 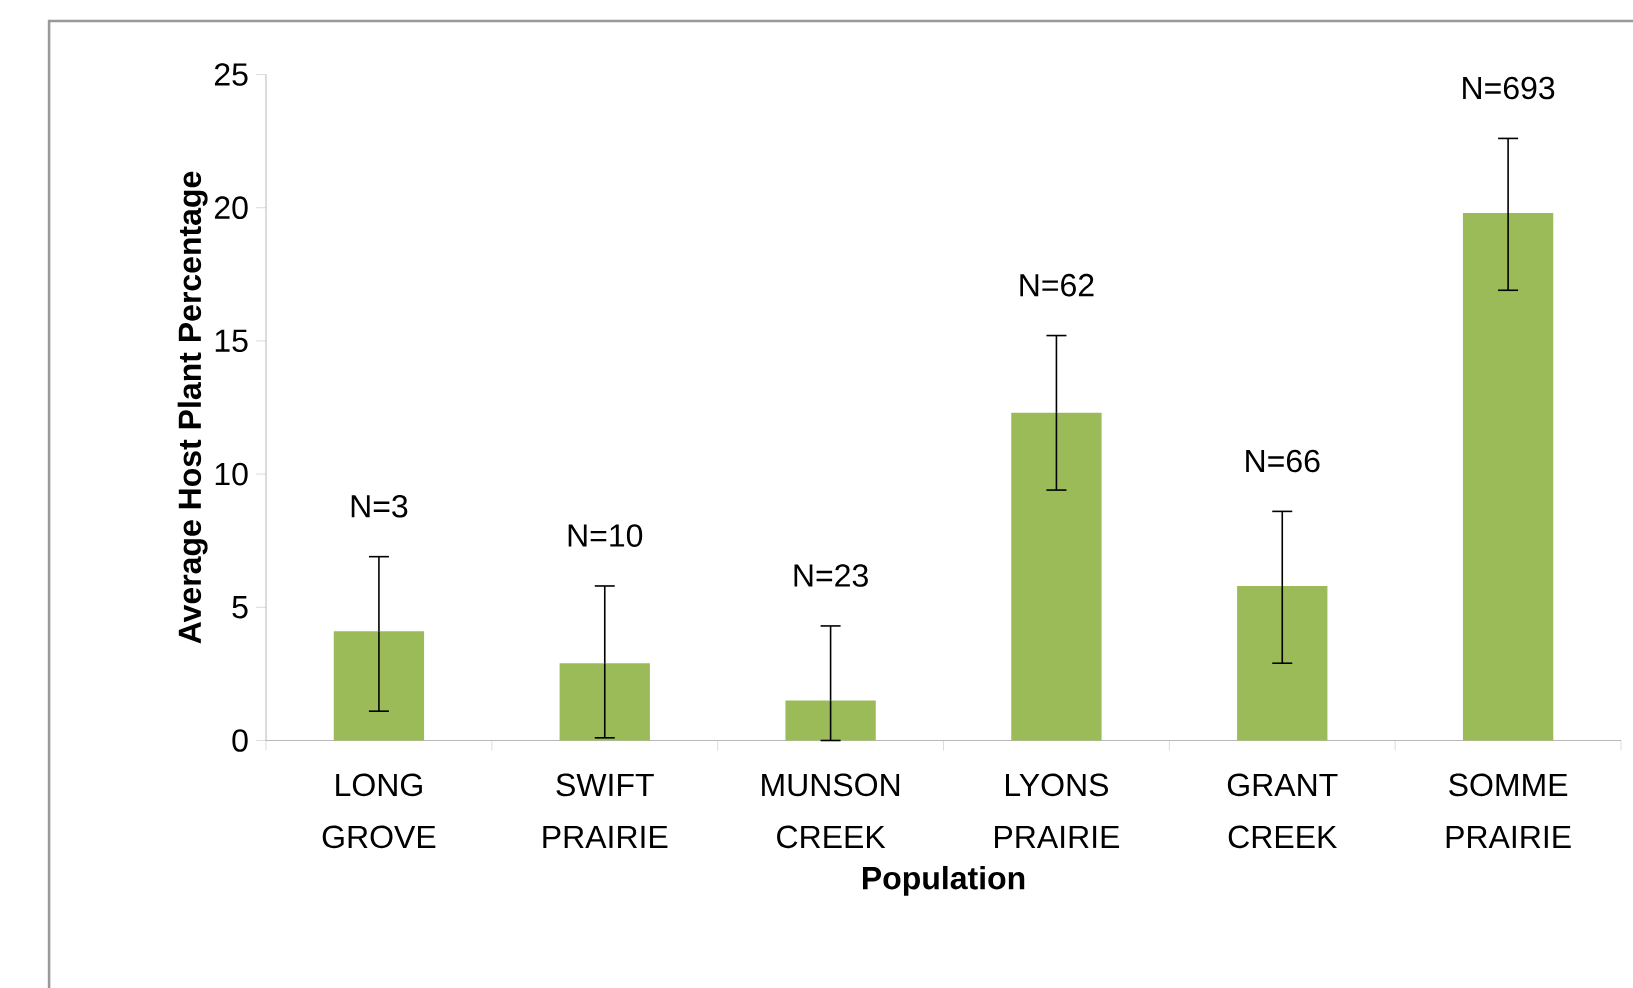 I want to click on annotation: N=66, so click(x=1283, y=461).